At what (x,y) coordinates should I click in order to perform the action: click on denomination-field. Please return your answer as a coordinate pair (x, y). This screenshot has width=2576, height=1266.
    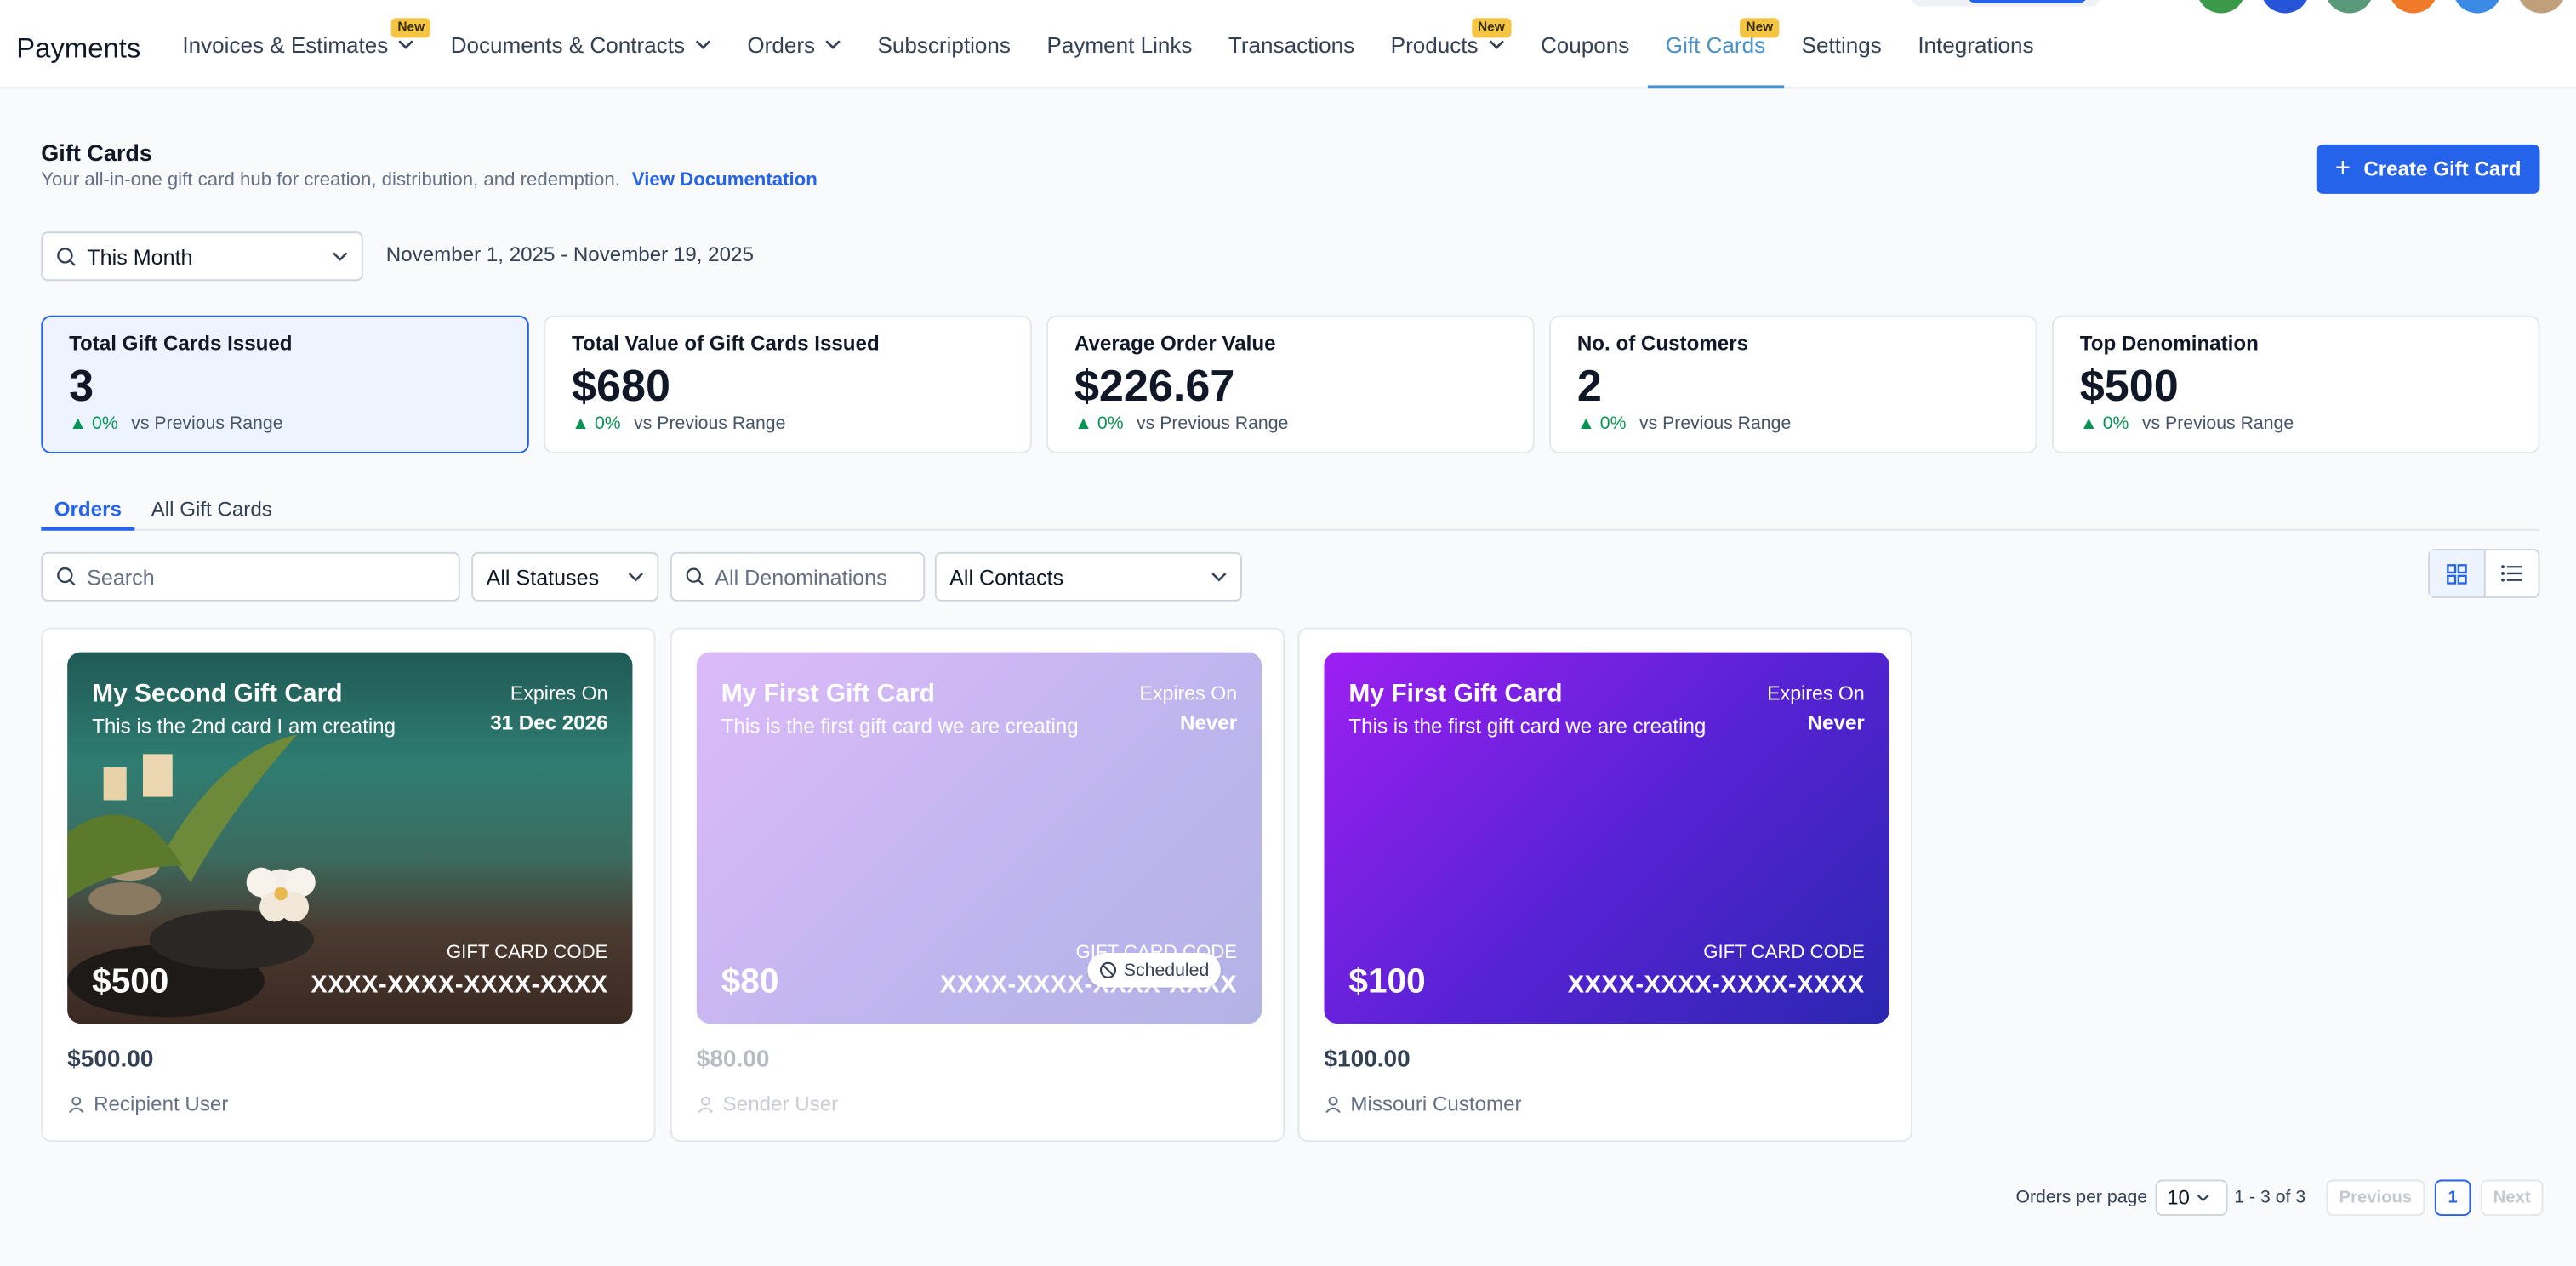
    Looking at the image, I should click on (798, 576).